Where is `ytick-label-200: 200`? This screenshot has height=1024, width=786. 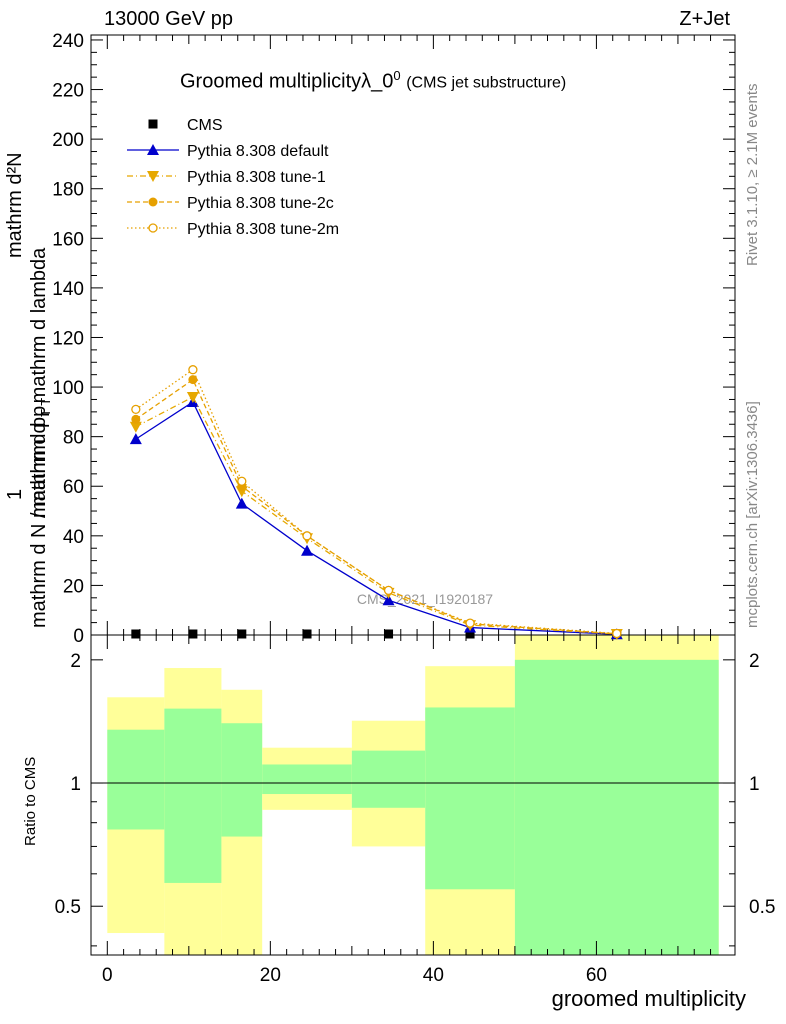 ytick-label-200: 200 is located at coordinates (68, 140).